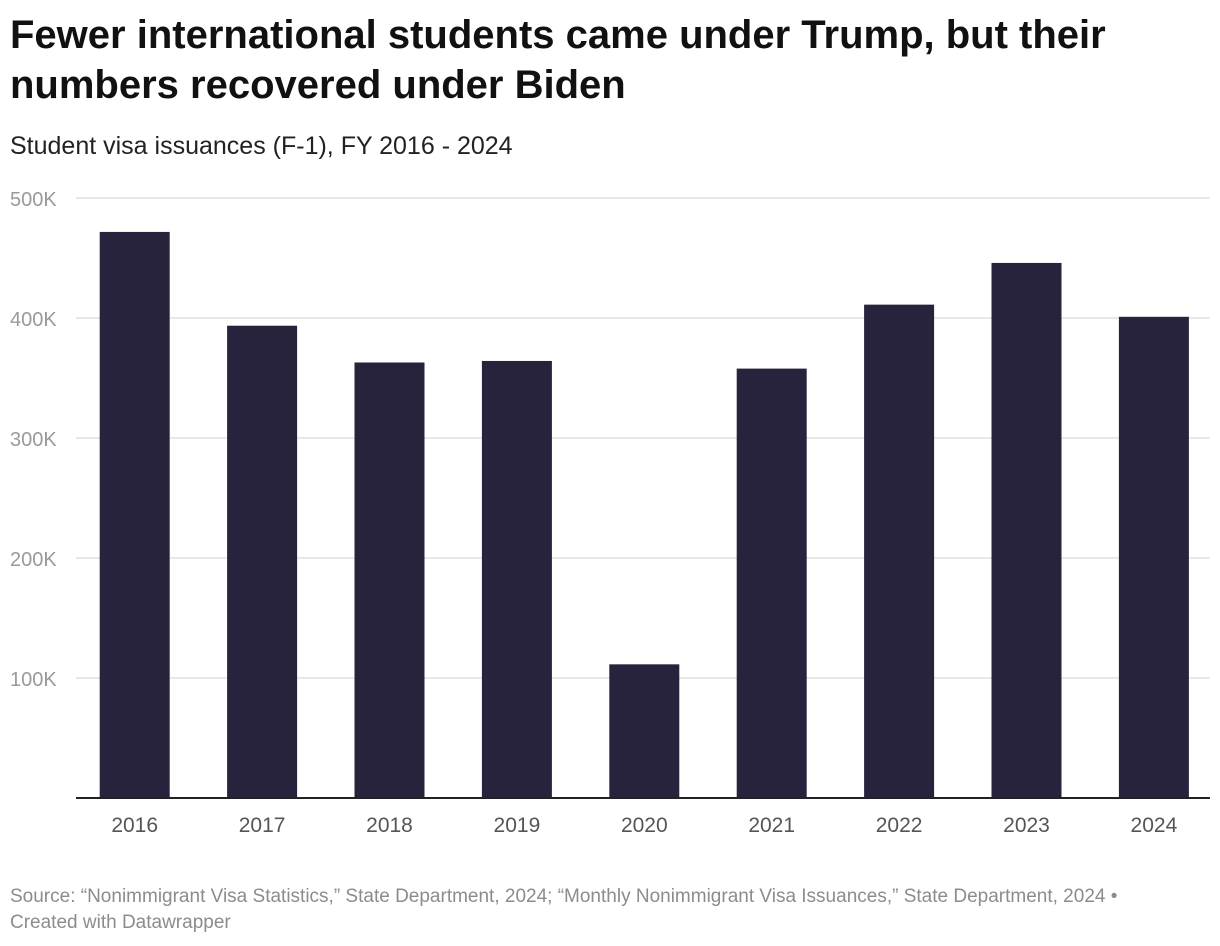  I want to click on y-axis-tick-labels: 100K 200K 300K 400K 500K, so click(33, 440).